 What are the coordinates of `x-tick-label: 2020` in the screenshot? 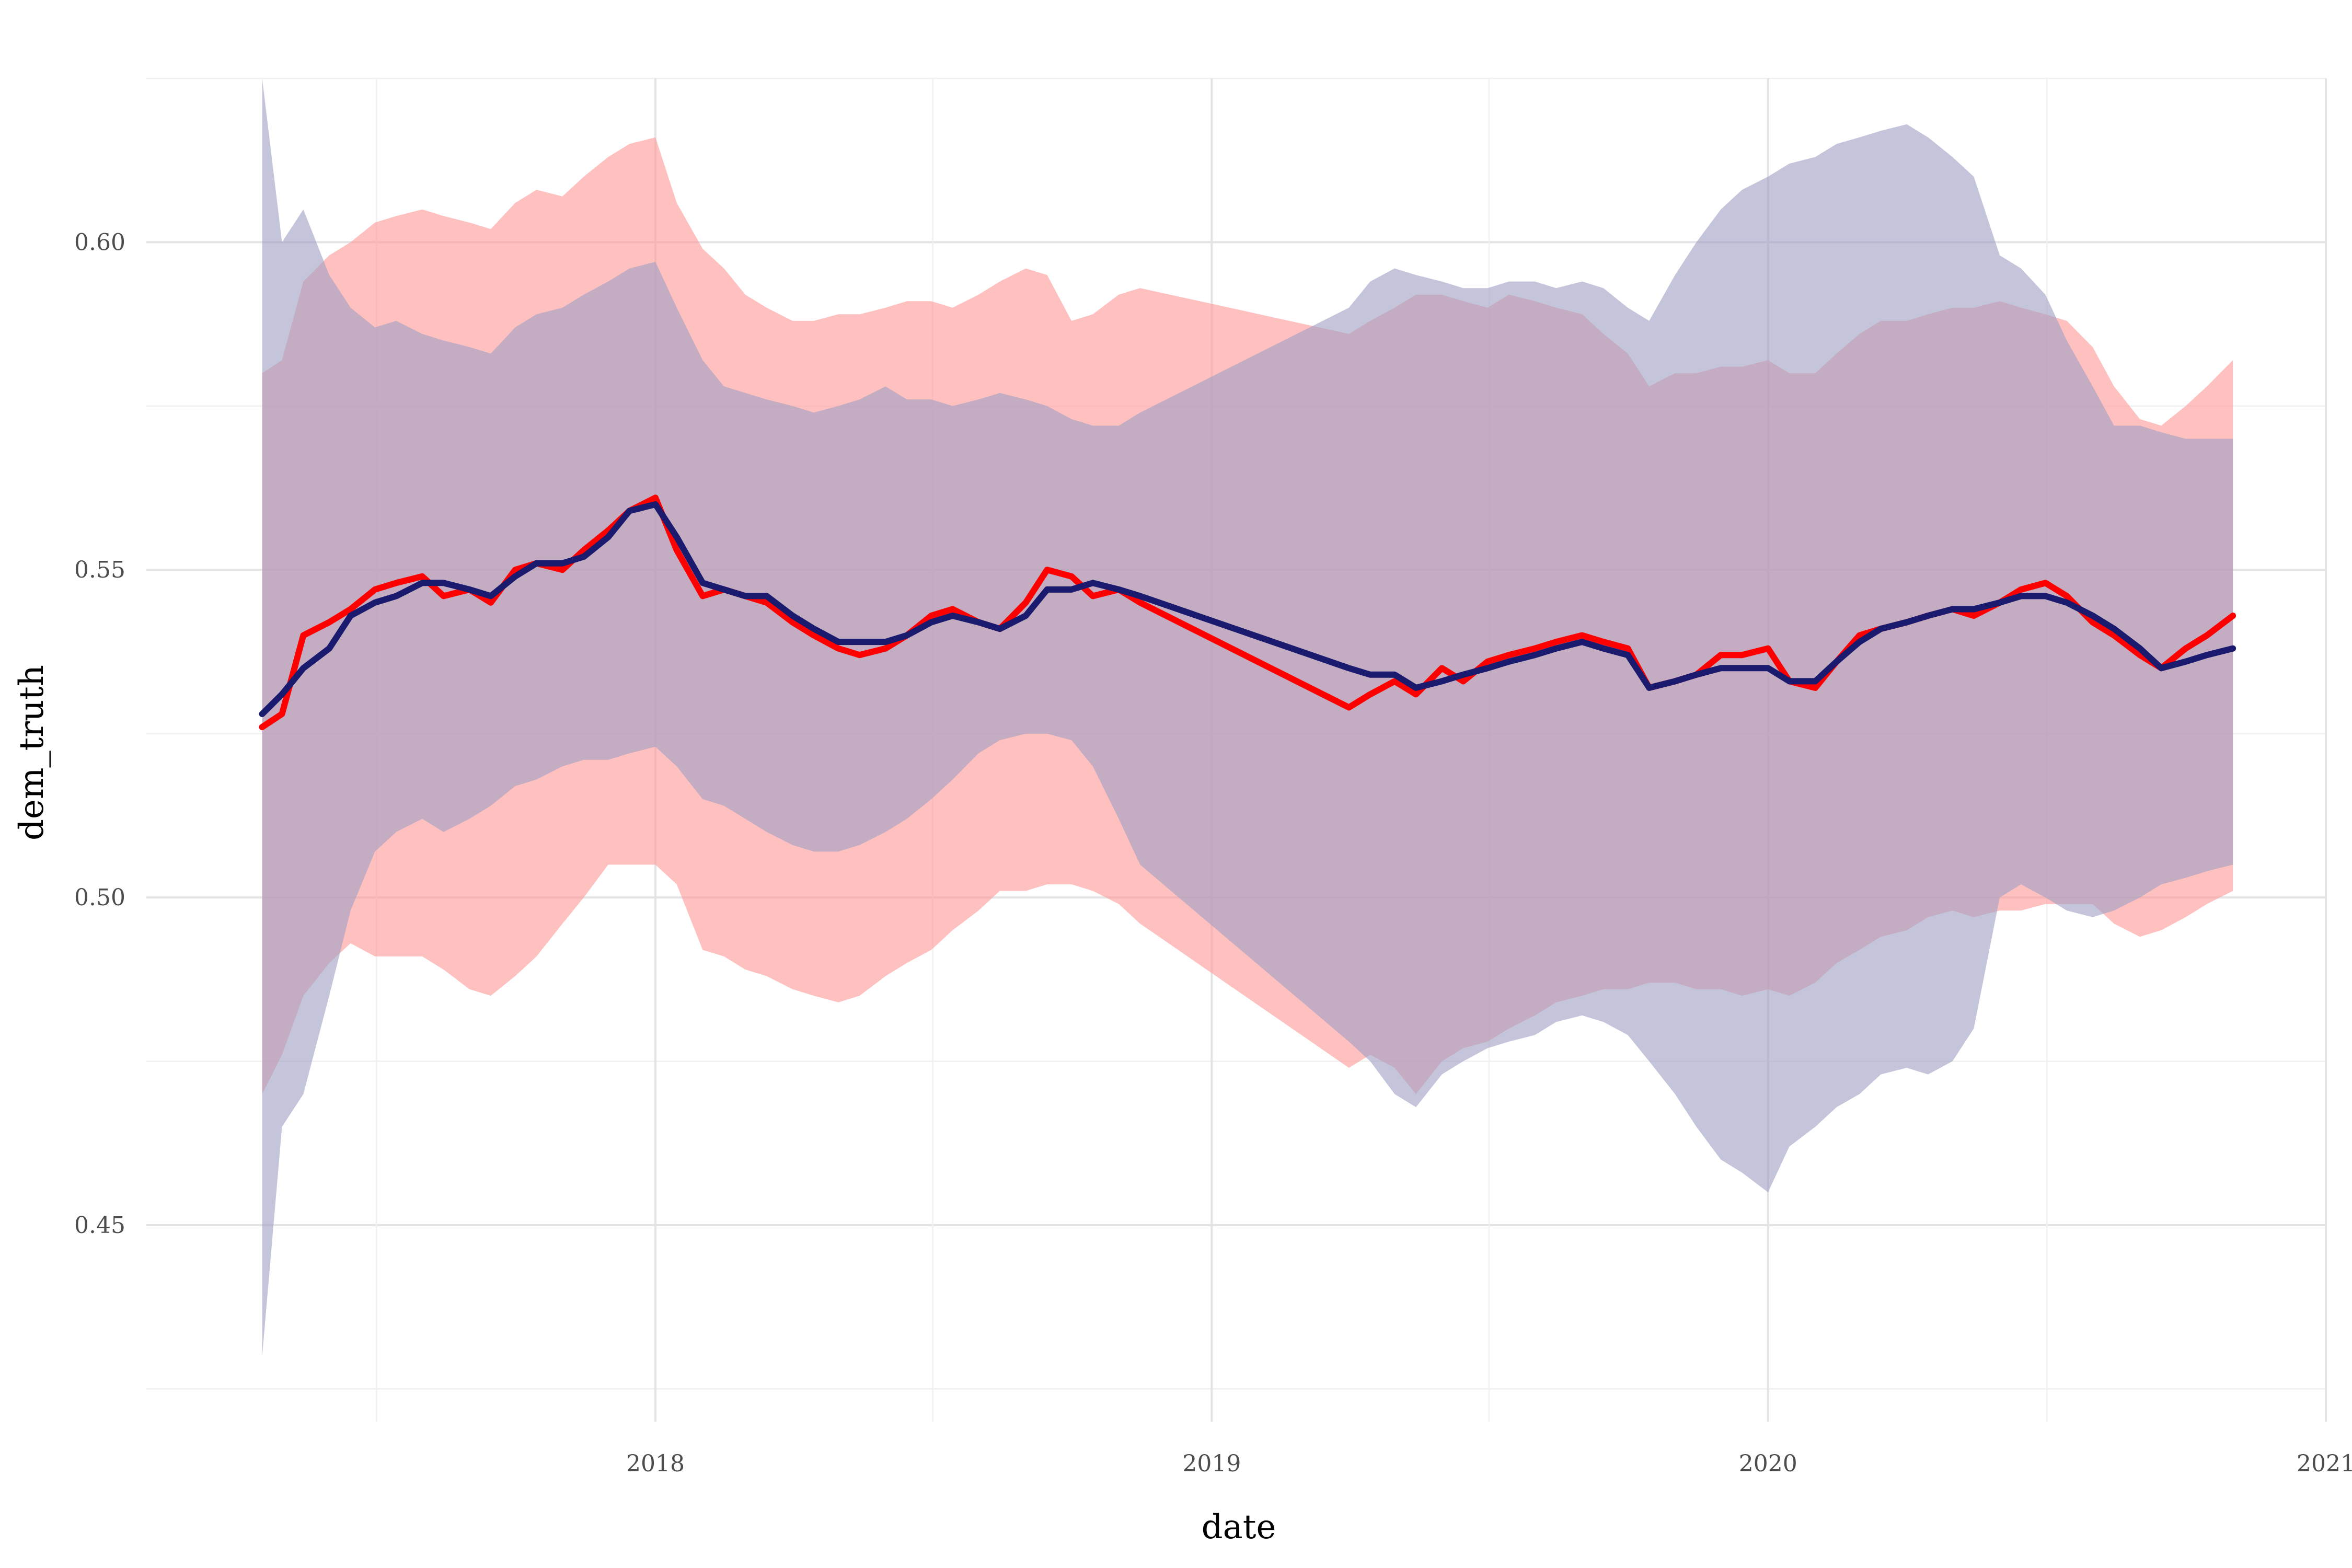 It's located at (1768, 1463).